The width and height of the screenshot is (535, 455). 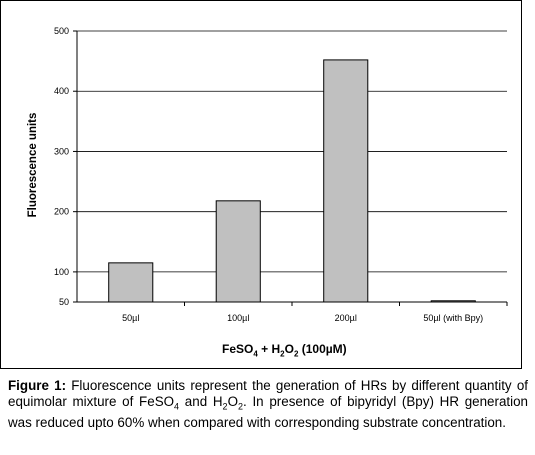 What do you see at coordinates (177, 406) in the screenshot?
I see `caption-subscript: 4` at bounding box center [177, 406].